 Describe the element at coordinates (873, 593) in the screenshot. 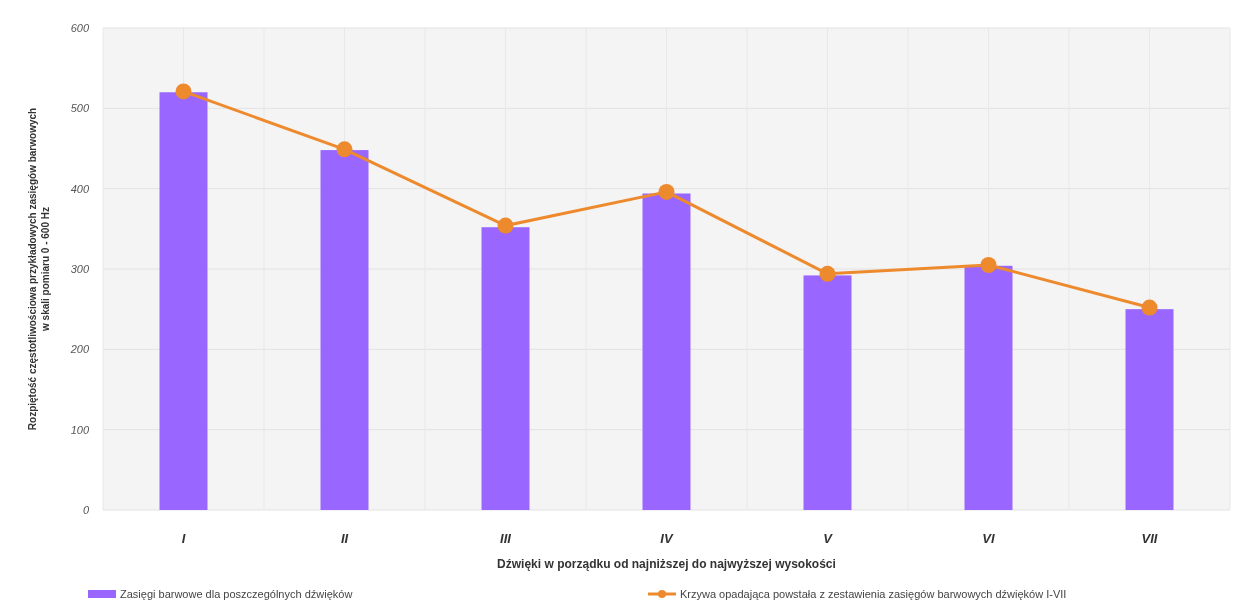

I see `legend-label: Krzywa opadająca powstała z zestawienia zasięgów barwowych dźwięków I-VII` at that location.